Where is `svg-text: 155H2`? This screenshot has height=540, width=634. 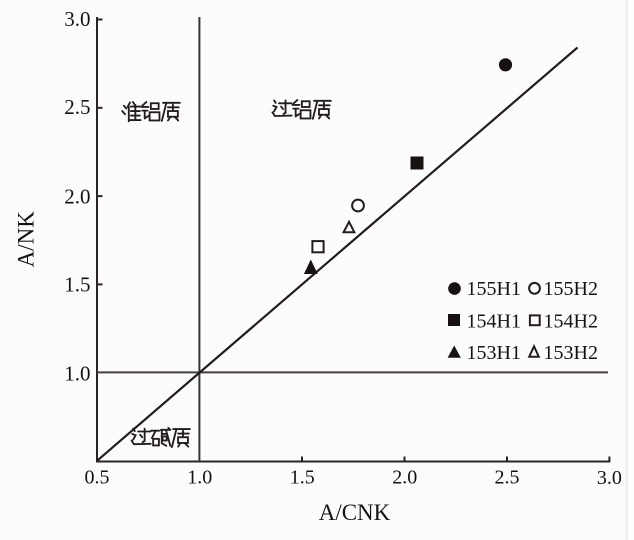
svg-text: 155H2 is located at coordinates (571, 289).